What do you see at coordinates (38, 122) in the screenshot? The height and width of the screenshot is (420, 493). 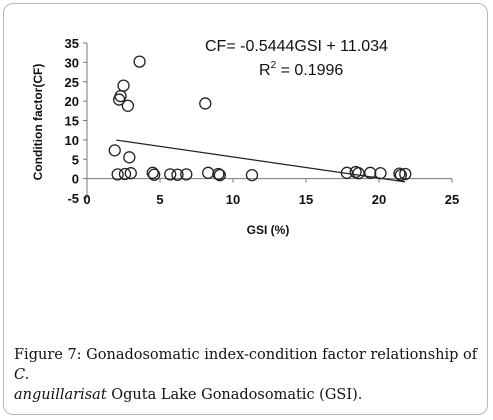 I see `y-axis-label: Condition factor(CF)` at bounding box center [38, 122].